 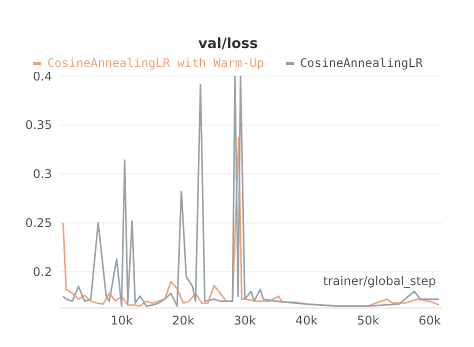 I want to click on x-tick-label: 30k, so click(x=245, y=321).